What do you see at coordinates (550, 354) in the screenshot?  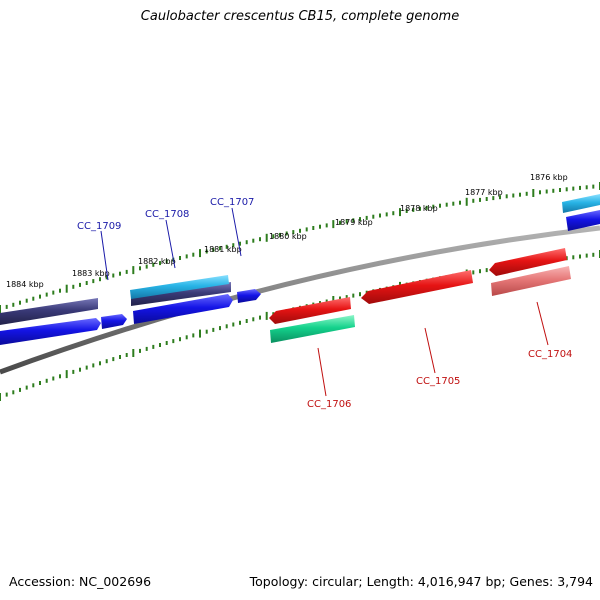 I see `gene-label-cc-1704: CC_1704` at bounding box center [550, 354].